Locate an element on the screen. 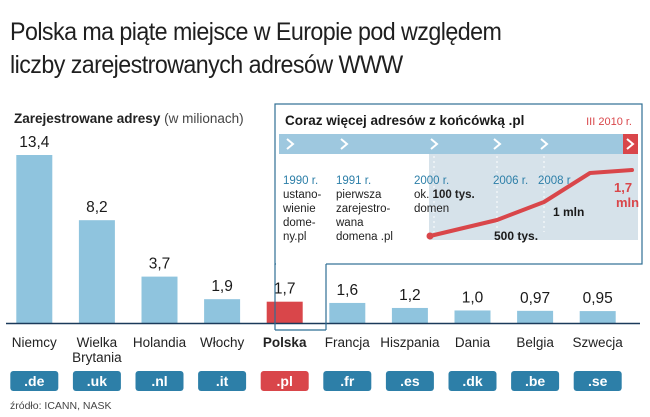 Image resolution: width=650 pixels, height=417 pixels. event-year-4: 2008 r. is located at coordinates (555, 181).